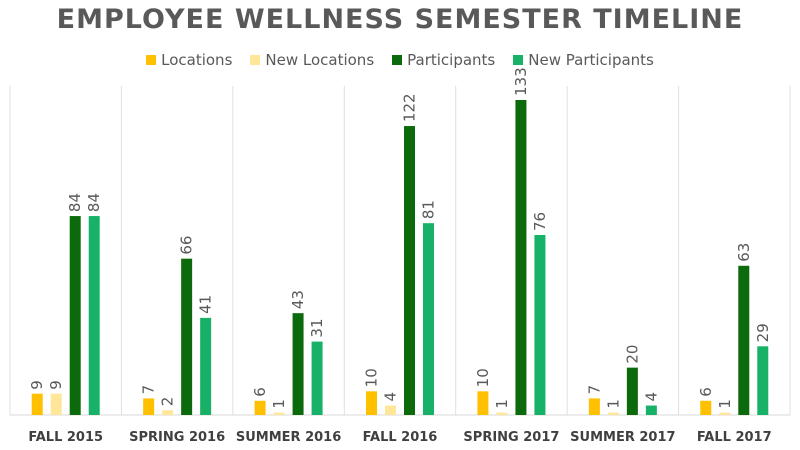 The width and height of the screenshot is (800, 450). I want to click on chart-title: EMPLOYEE WELLNESS SEMESTER TIMELINE, so click(400, 19).